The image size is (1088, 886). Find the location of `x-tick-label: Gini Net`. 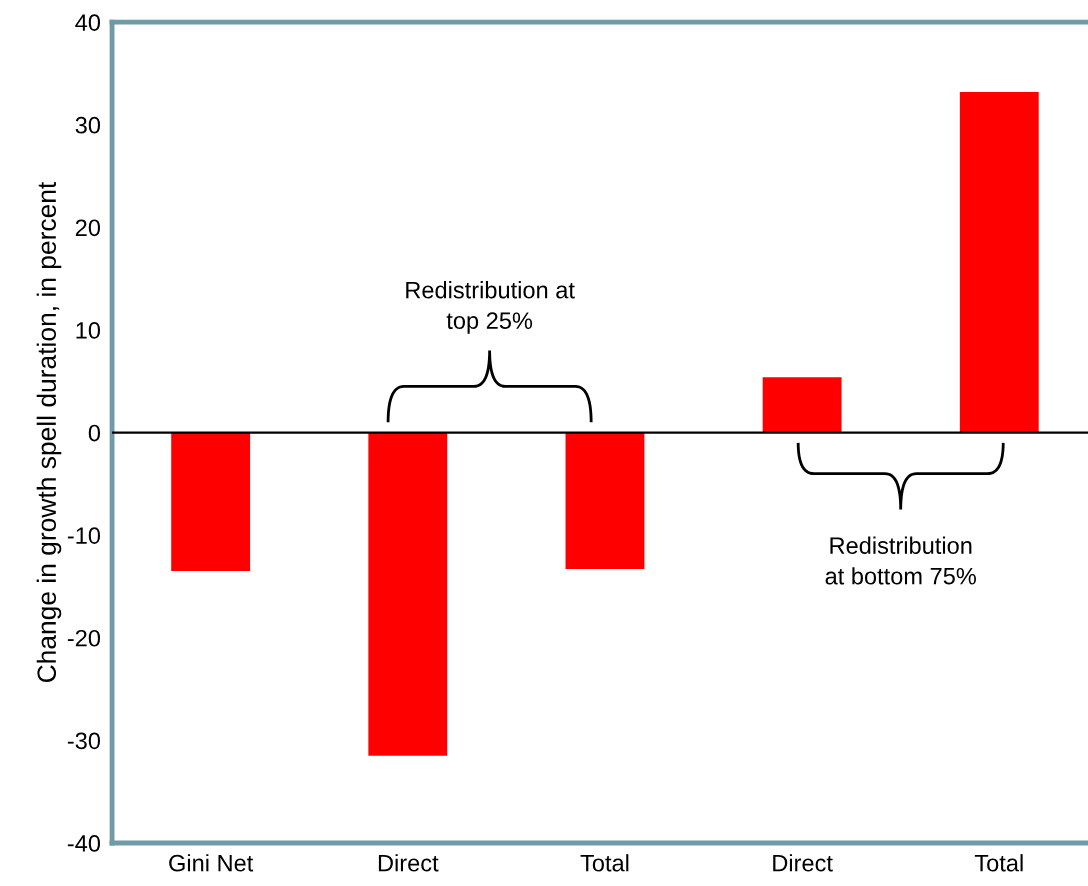

x-tick-label: Gini Net is located at coordinates (211, 863).